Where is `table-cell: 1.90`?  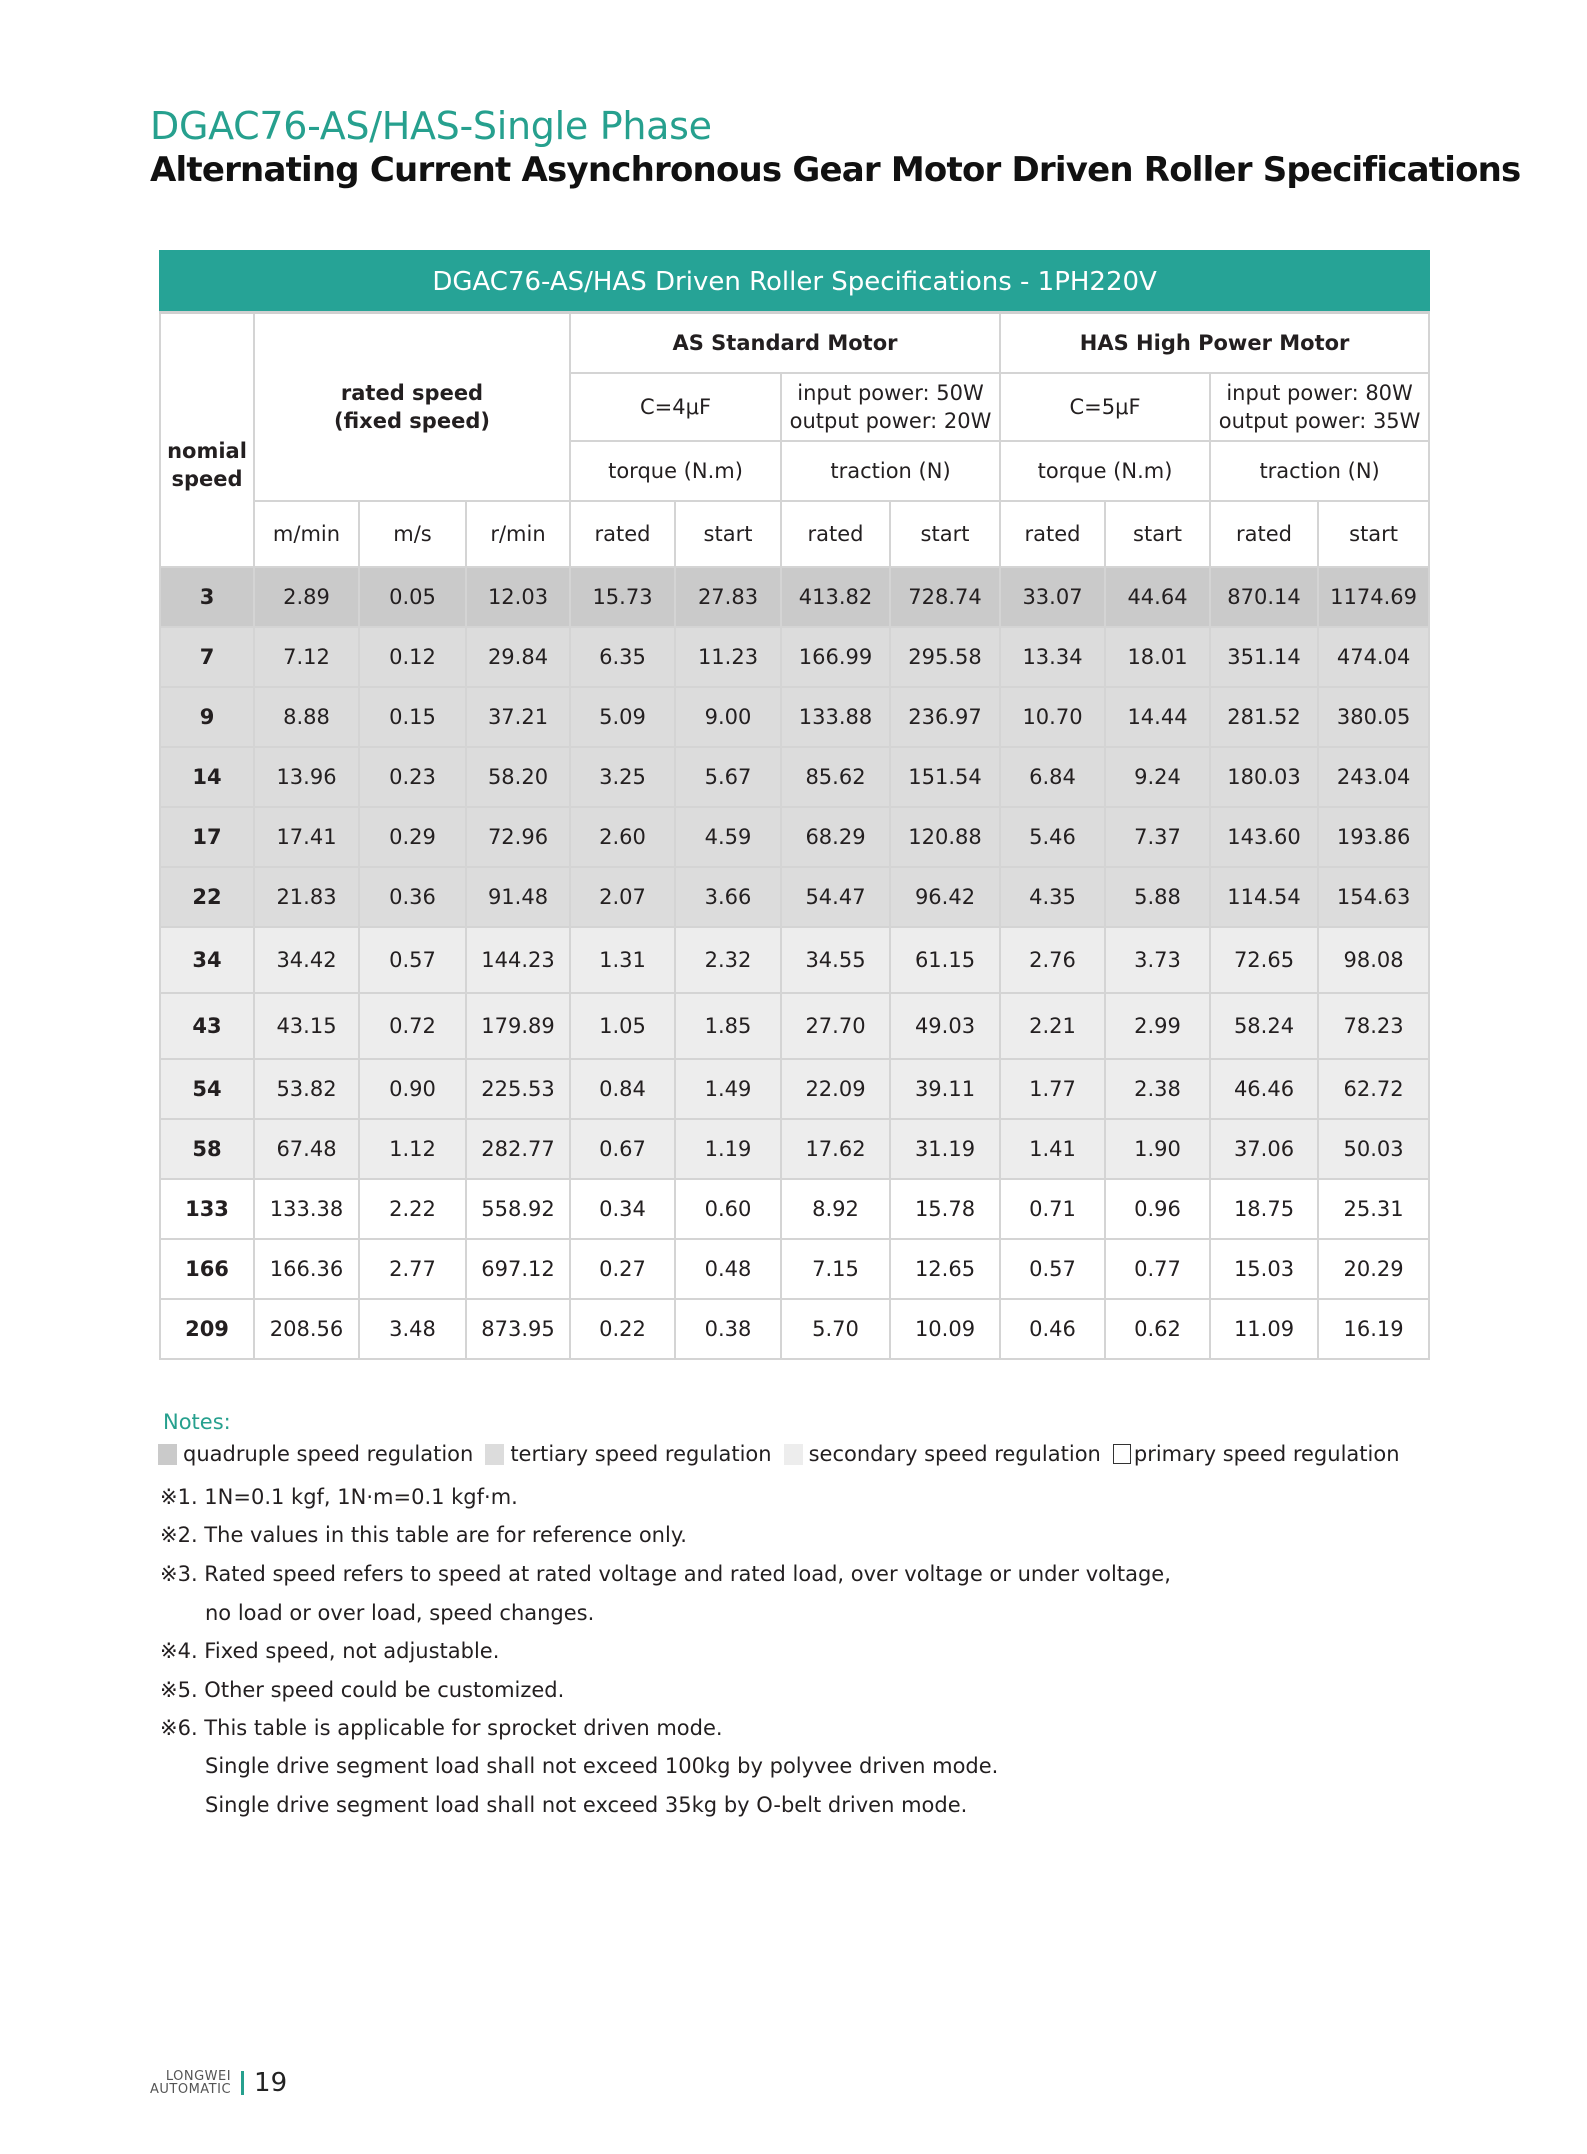 table-cell: 1.90 is located at coordinates (1157, 1149).